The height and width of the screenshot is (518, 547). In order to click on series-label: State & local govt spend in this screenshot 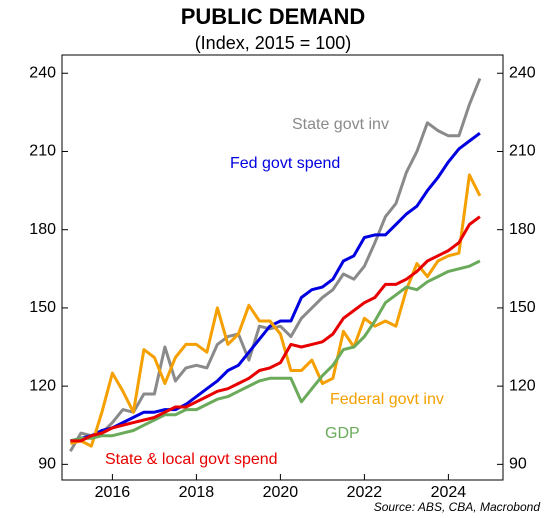, I will do `click(191, 459)`.